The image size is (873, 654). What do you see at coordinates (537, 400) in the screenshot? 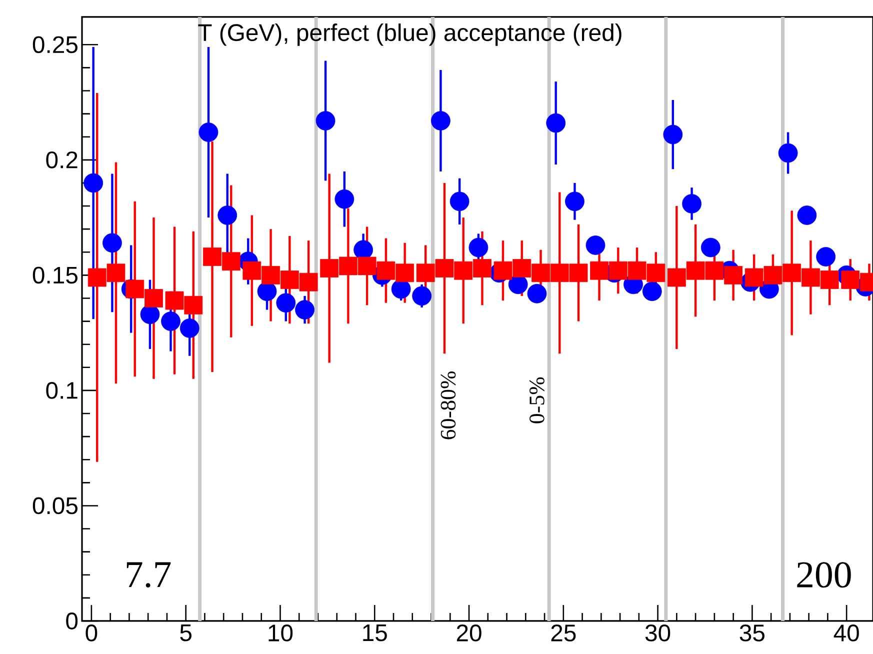
I see `annotation: 0-5%` at bounding box center [537, 400].